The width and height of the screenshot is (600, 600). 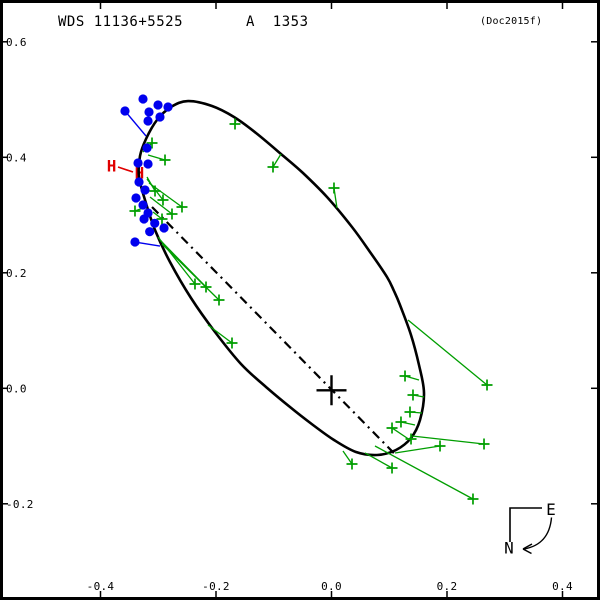 I want to click on x-axis-tick-label: -0.2, so click(x=216, y=586).